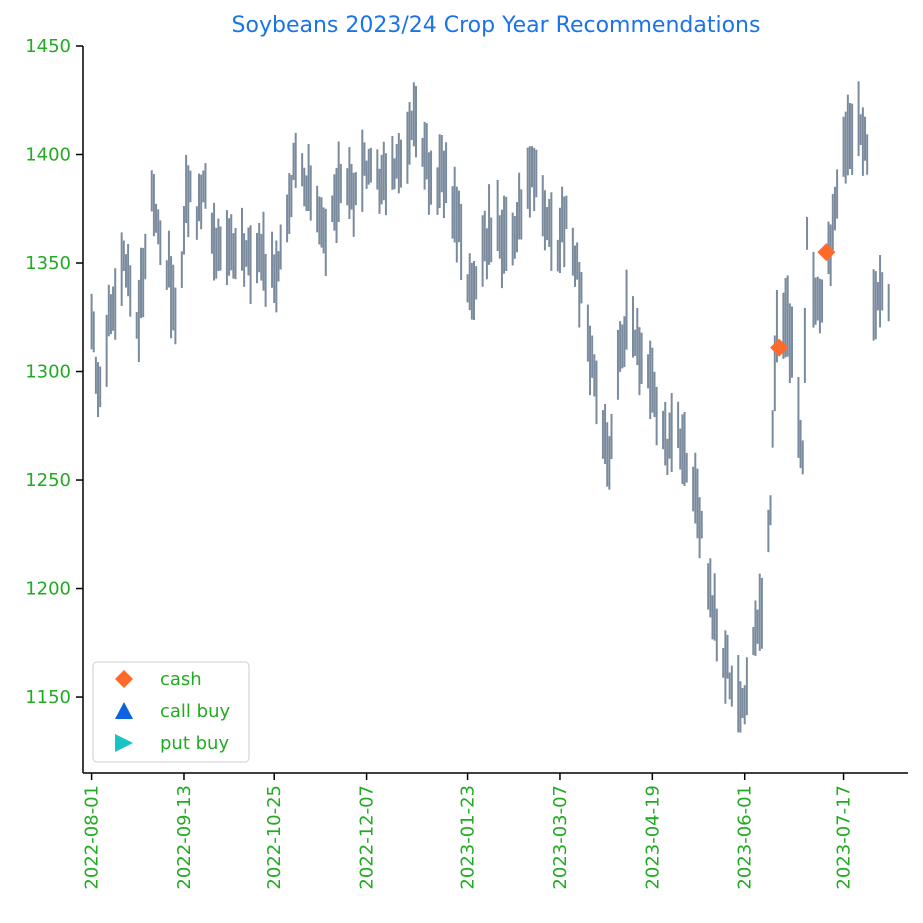 The image size is (923, 923). Describe the element at coordinates (844, 837) in the screenshot. I see `x-tick-label: 2023-07-17` at that location.